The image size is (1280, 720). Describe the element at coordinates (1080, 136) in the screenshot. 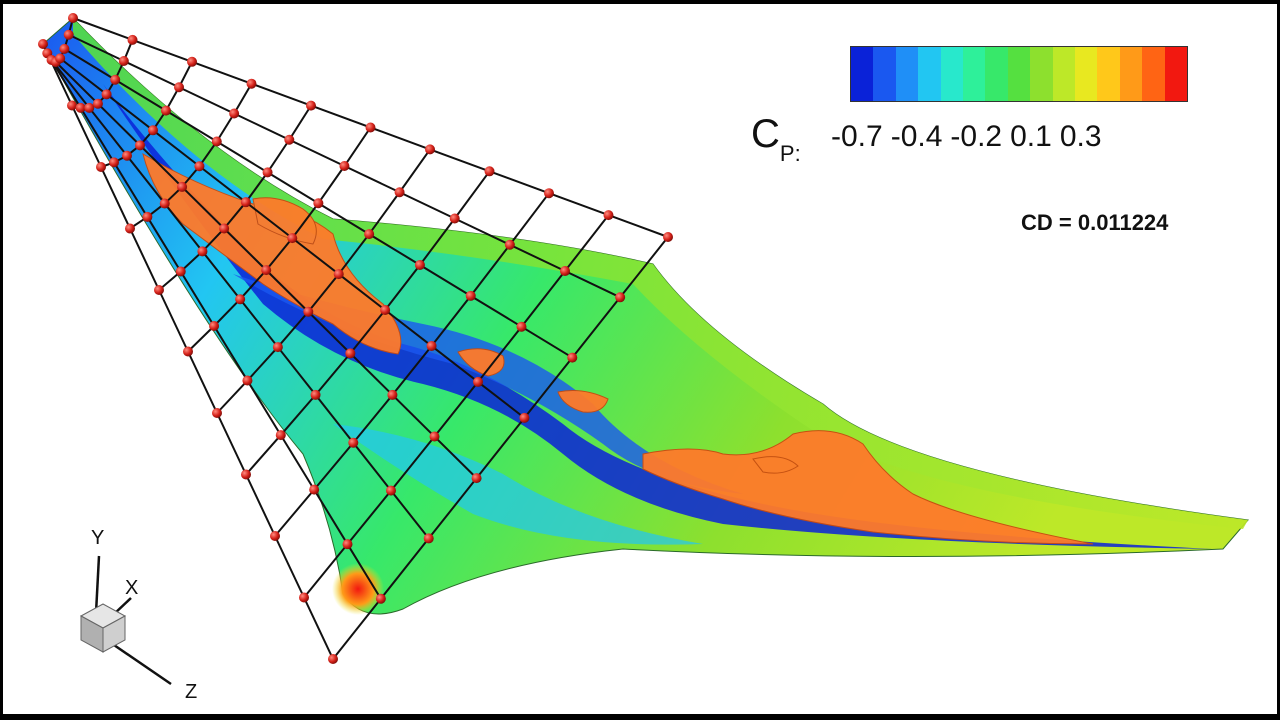

I see `legend-tick: 0.3` at that location.